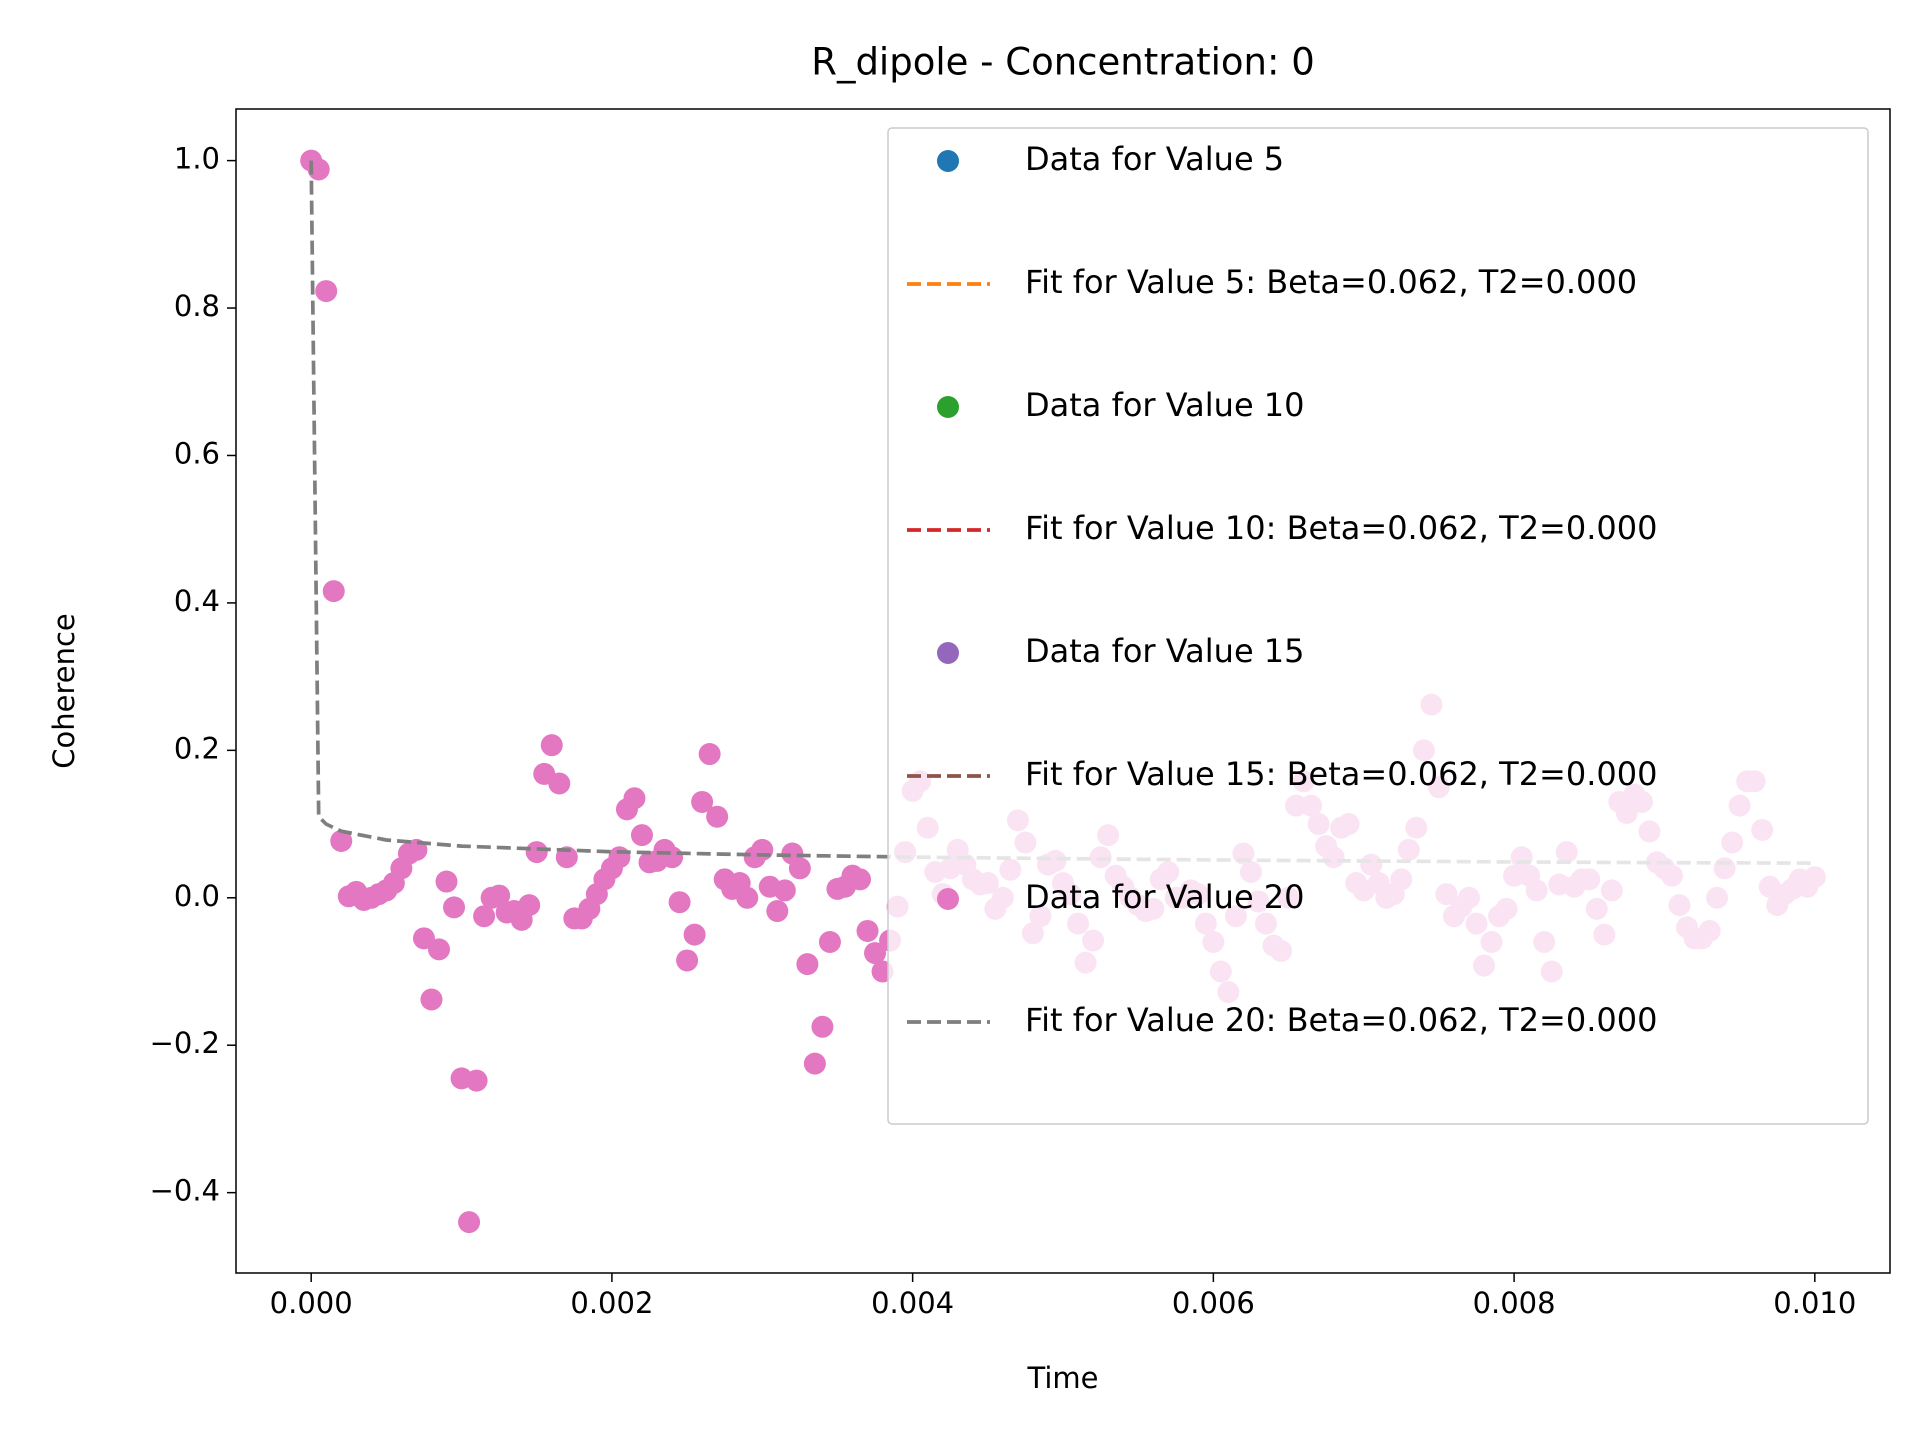 This screenshot has height=1440, width=1920. Describe the element at coordinates (1331, 282) in the screenshot. I see `legend-label: Fit for Value 5: Beta=0.062, T2=0.000` at that location.